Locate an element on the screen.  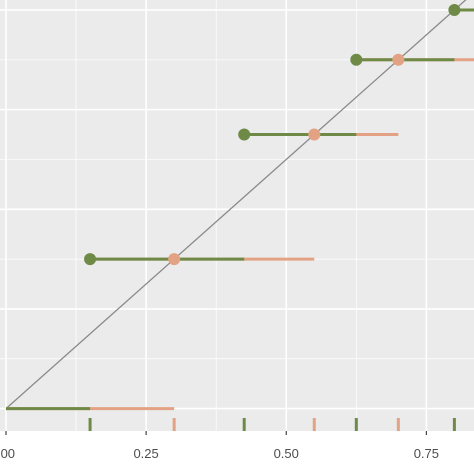
x-tick-label: .00 is located at coordinates (7, 453).